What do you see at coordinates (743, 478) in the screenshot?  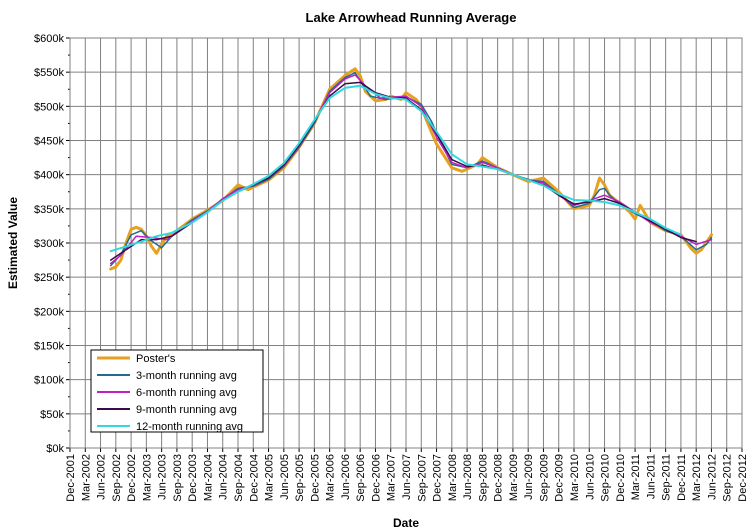 I see `x-tick-label: Dec-2012` at bounding box center [743, 478].